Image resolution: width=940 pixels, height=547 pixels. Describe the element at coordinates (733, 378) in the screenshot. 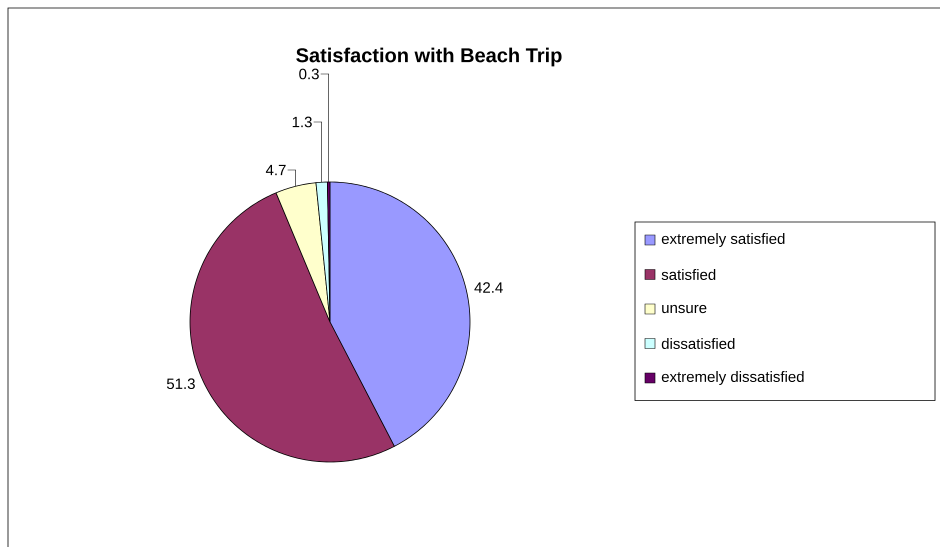

I see `legend-label: extremely dissatisfied` at that location.